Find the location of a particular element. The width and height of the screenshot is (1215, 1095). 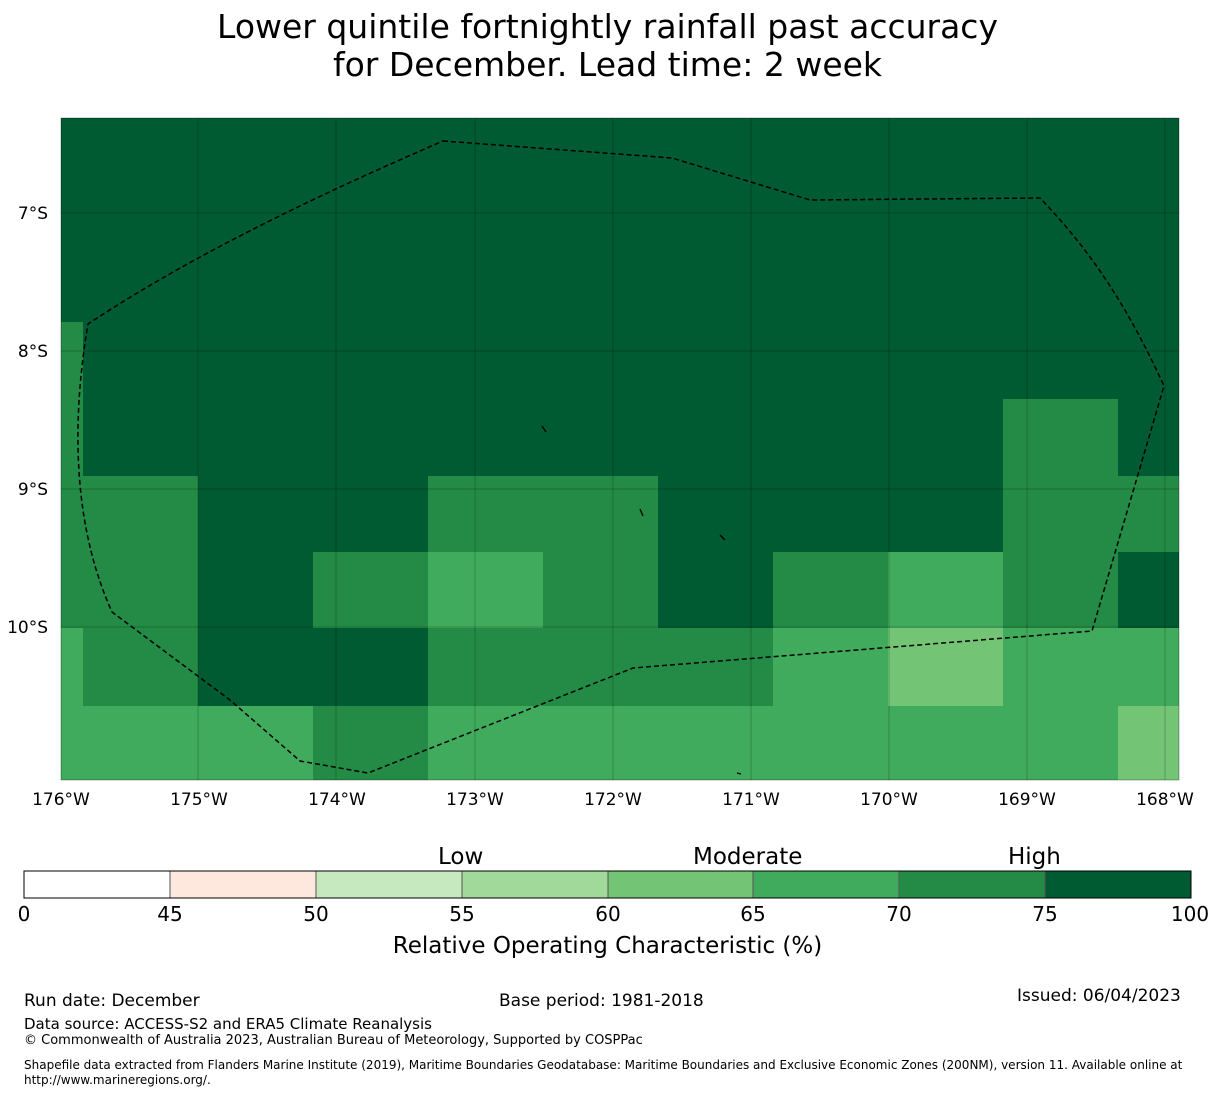

run-date: Run date: December is located at coordinates (112, 1001).